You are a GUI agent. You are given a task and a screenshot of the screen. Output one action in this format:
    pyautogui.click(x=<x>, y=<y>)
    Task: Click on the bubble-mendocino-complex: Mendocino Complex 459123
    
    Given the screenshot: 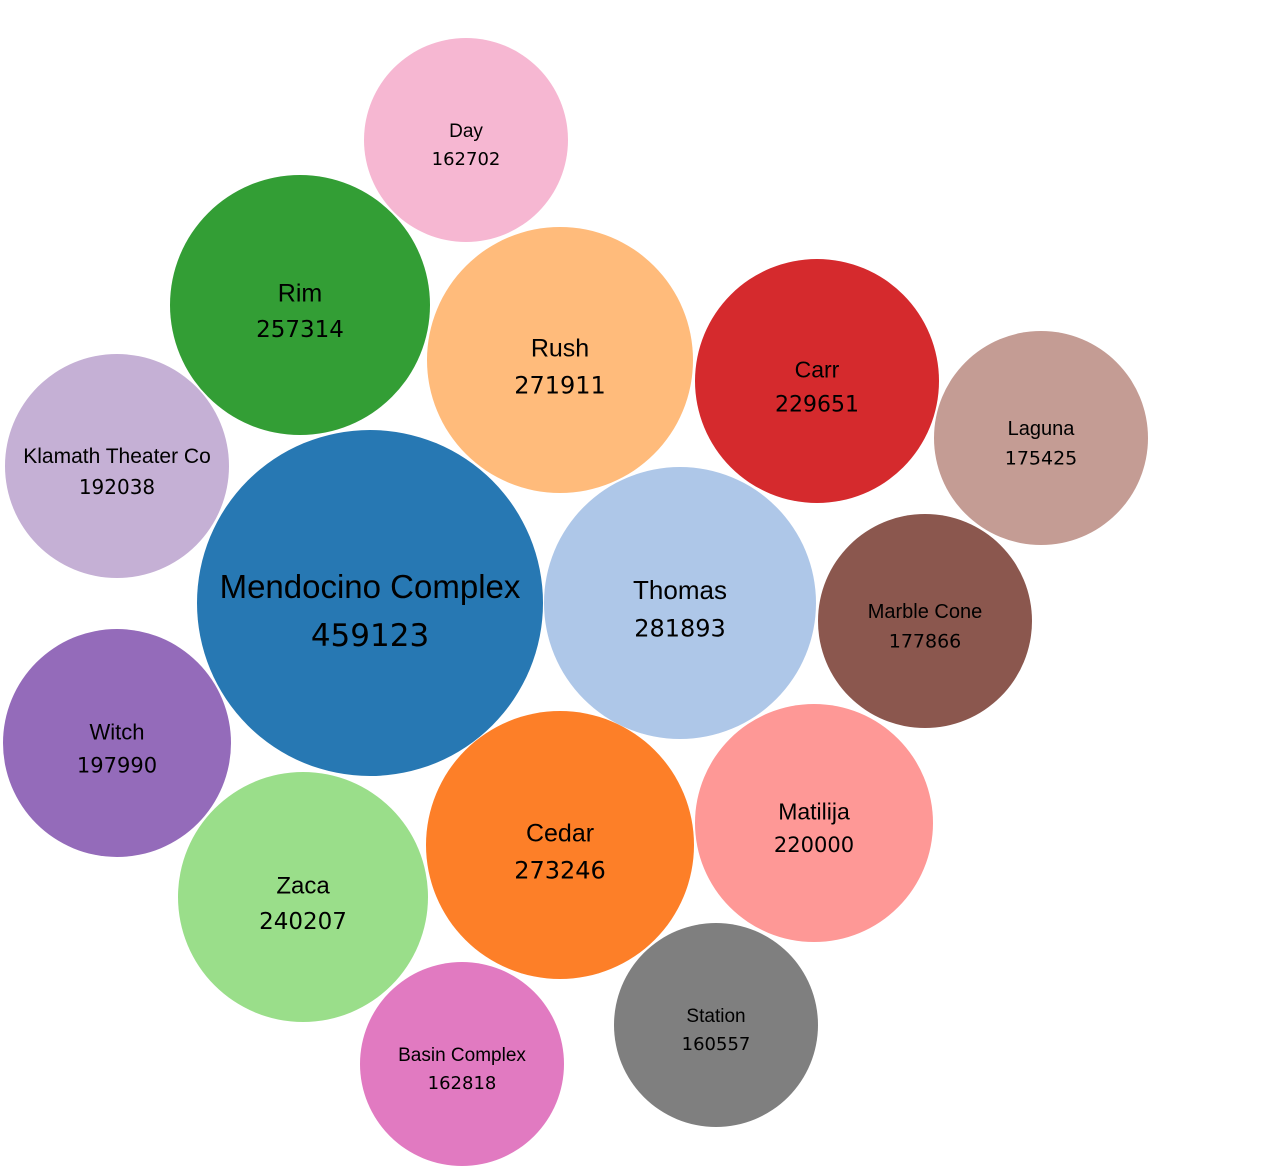 What is the action you would take?
    pyautogui.click(x=370, y=603)
    